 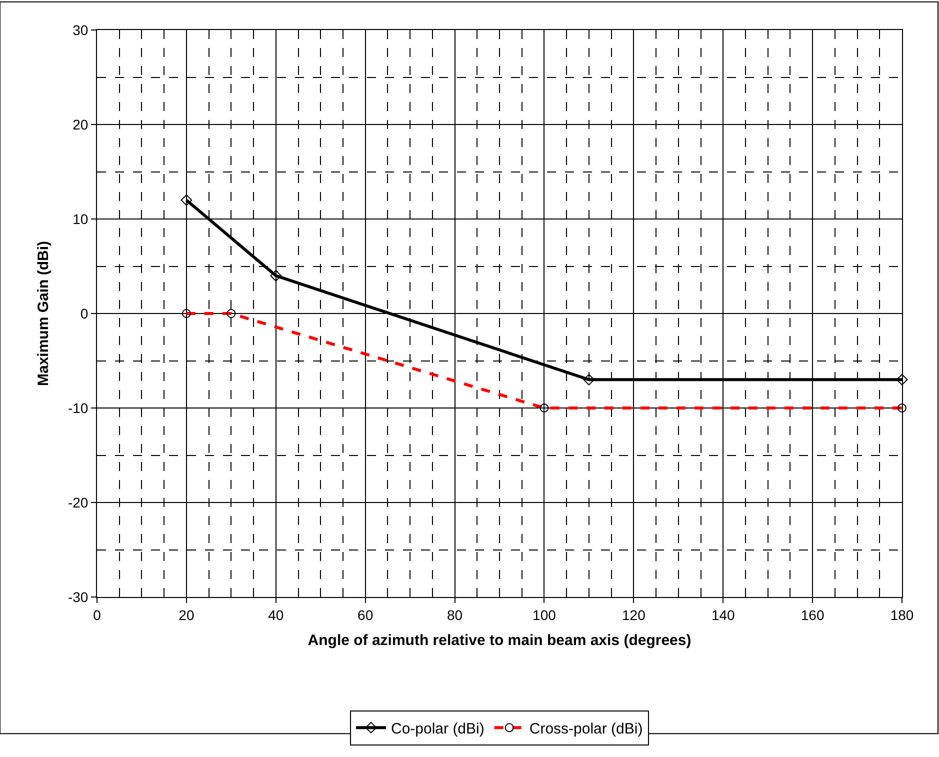 What do you see at coordinates (78, 502) in the screenshot?
I see `y-tick-label: -20` at bounding box center [78, 502].